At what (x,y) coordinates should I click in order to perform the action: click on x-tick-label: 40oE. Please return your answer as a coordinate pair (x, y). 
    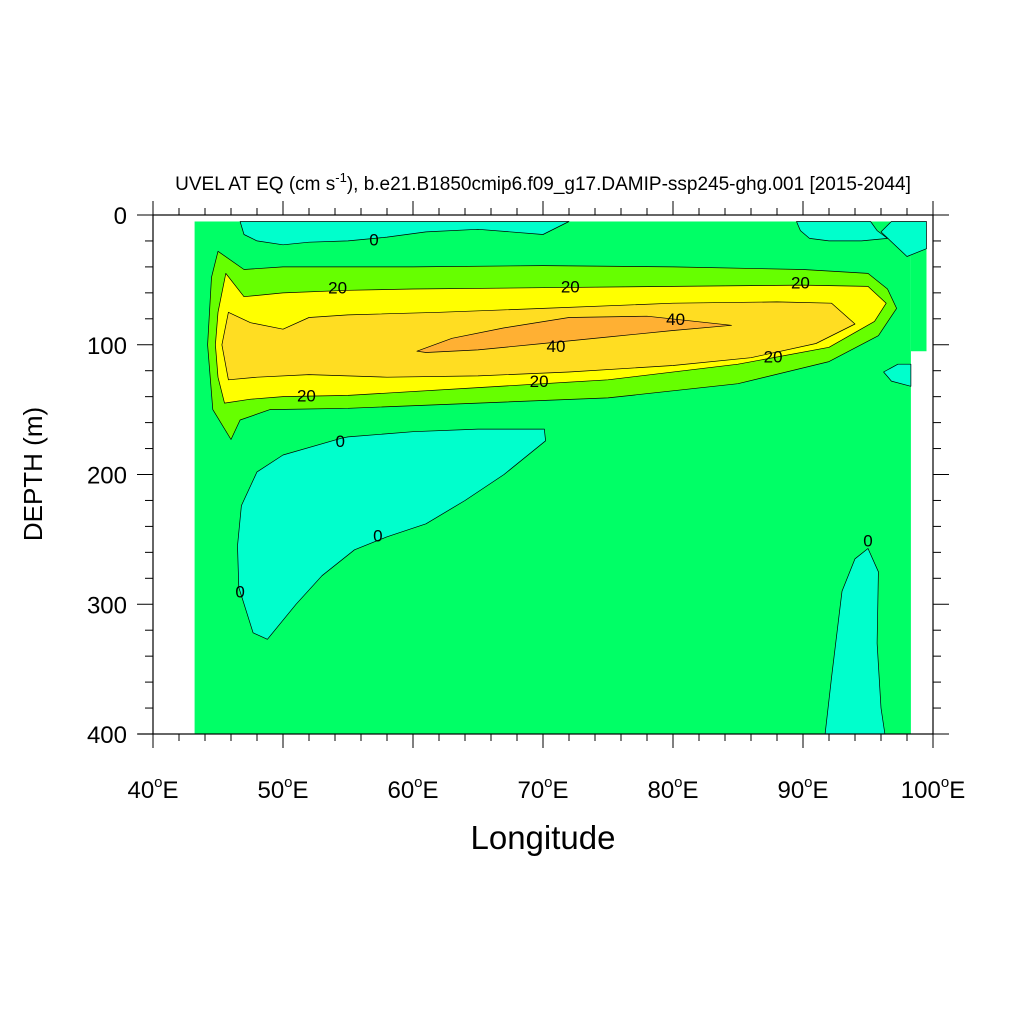
    Looking at the image, I should click on (152, 789).